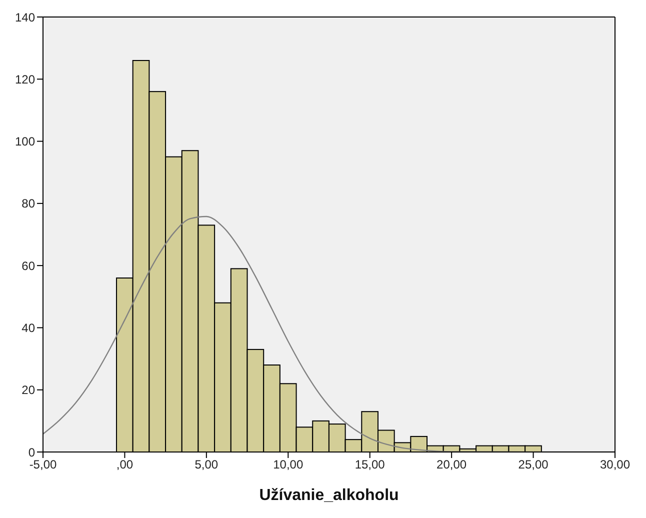 Image resolution: width=646 pixels, height=518 pixels. Describe the element at coordinates (533, 465) in the screenshot. I see `x-tick-label: 25,00` at that location.